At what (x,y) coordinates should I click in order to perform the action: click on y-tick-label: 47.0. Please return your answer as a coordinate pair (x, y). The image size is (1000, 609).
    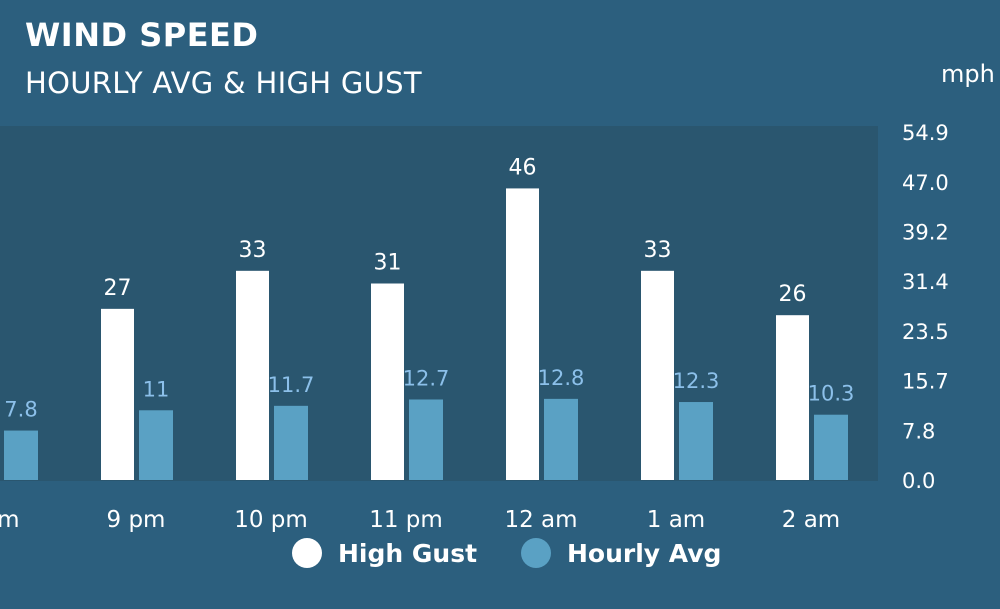
    Looking at the image, I should click on (925, 183).